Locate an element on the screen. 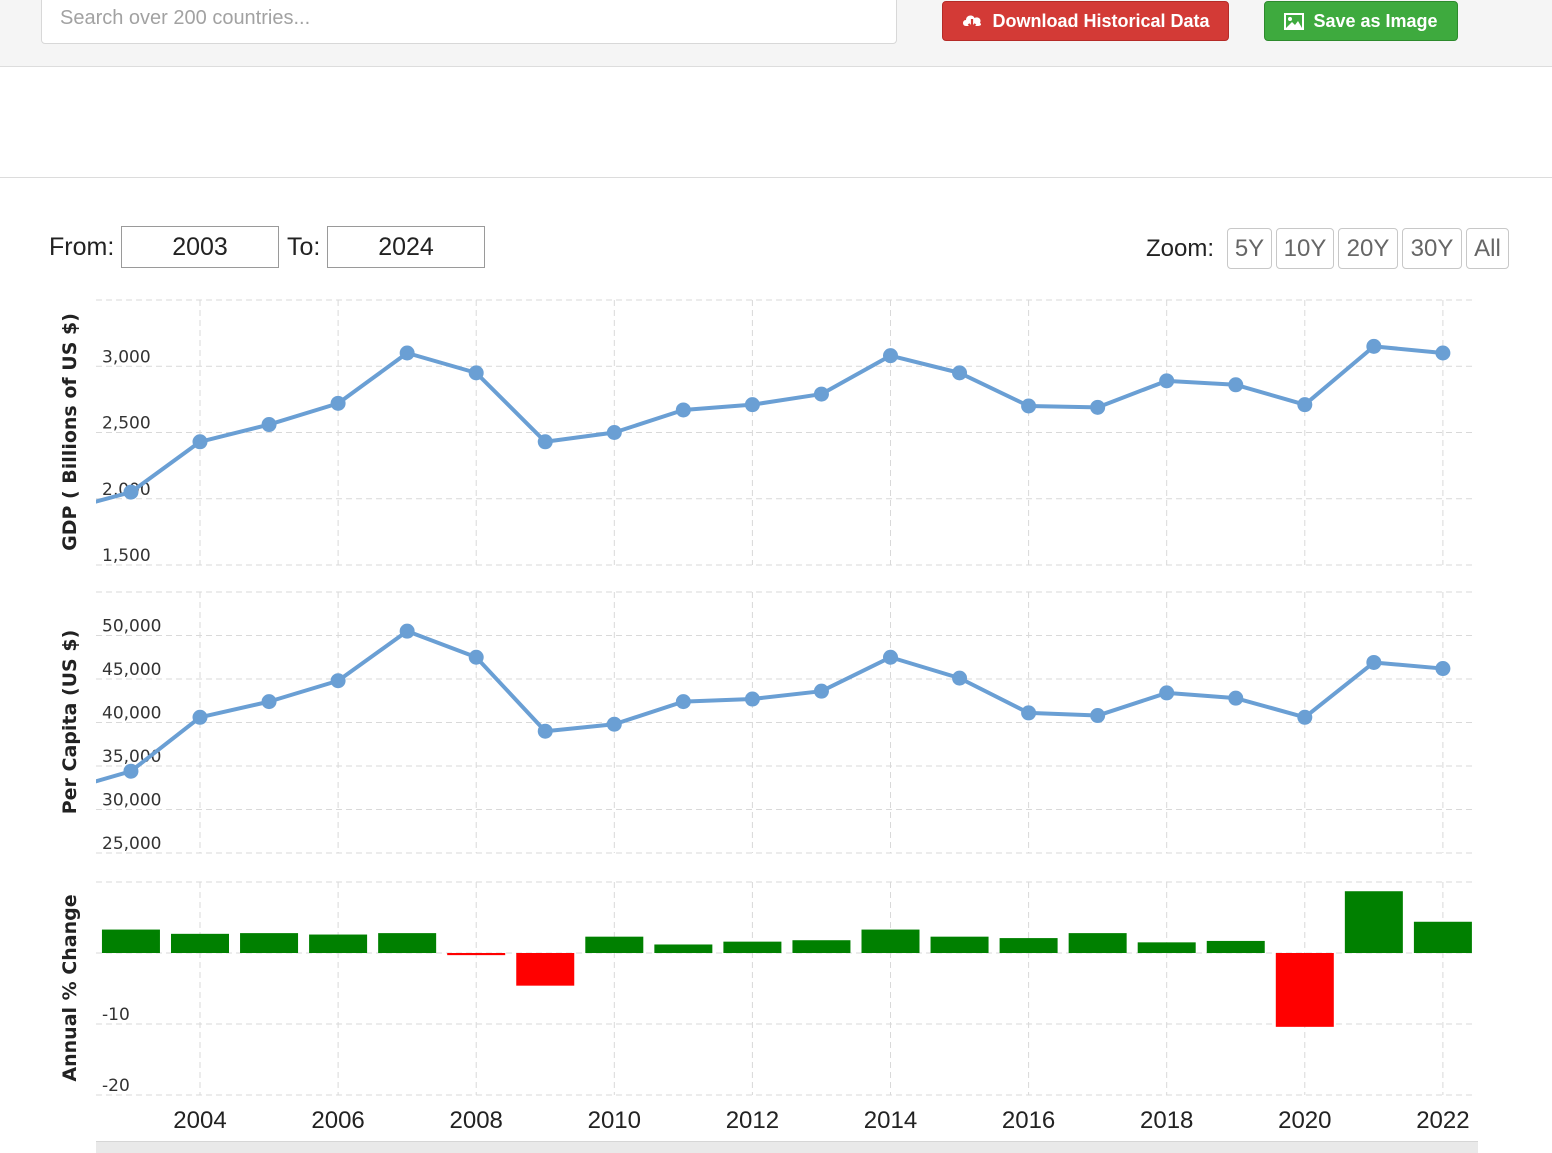 This screenshot has width=1552, height=1153. search-input is located at coordinates (469, 22).